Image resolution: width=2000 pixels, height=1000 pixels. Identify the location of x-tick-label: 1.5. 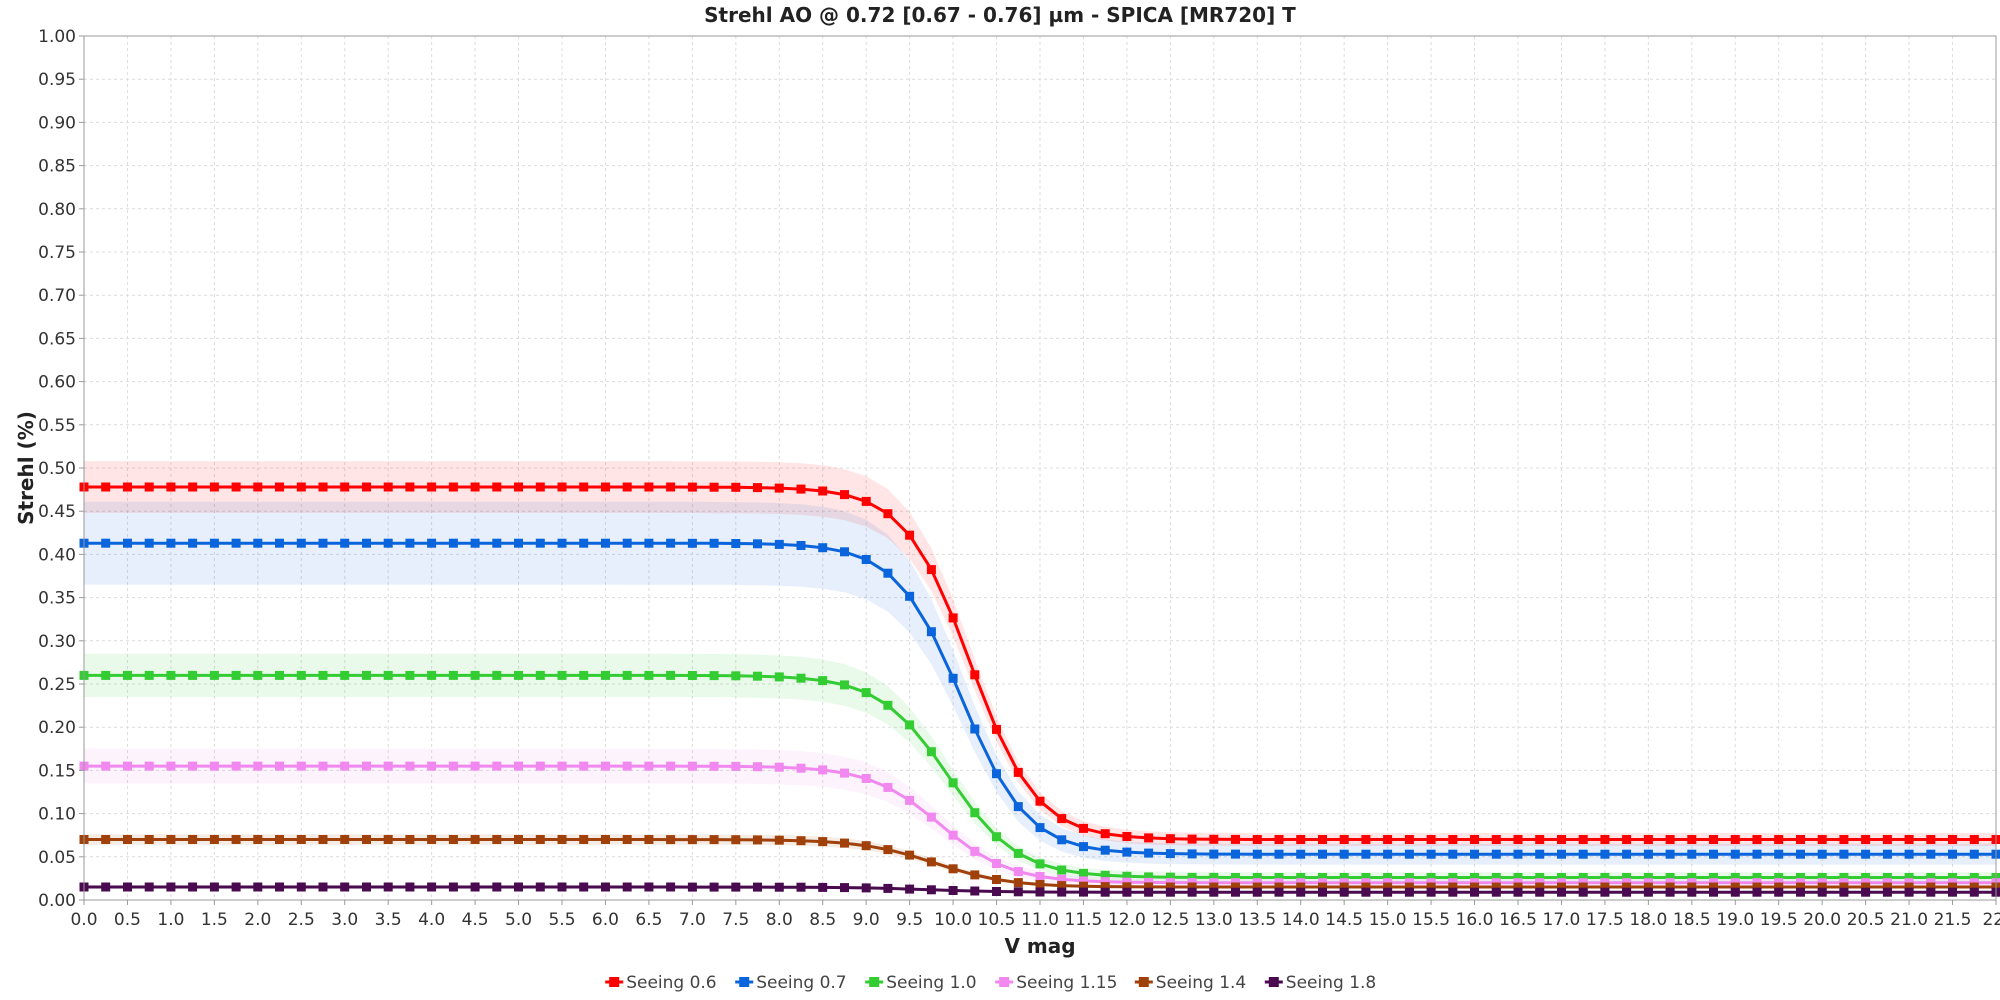
(214, 920).